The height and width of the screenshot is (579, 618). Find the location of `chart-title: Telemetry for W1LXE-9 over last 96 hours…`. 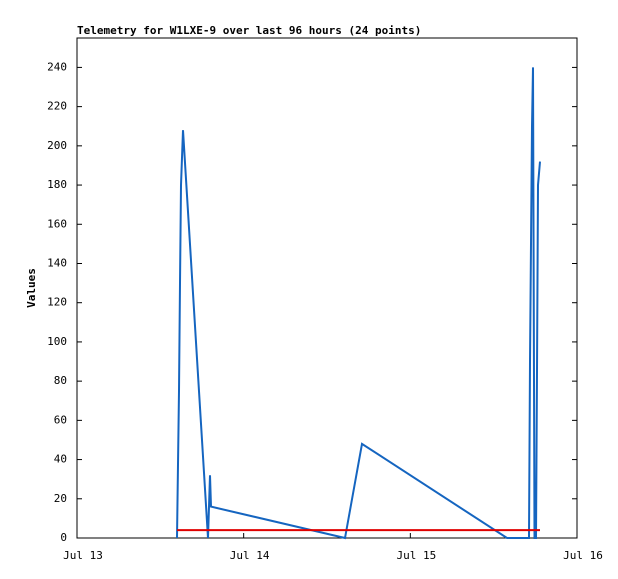

chart-title: Telemetry for W1LXE-9 over last 96 hours… is located at coordinates (249, 30).